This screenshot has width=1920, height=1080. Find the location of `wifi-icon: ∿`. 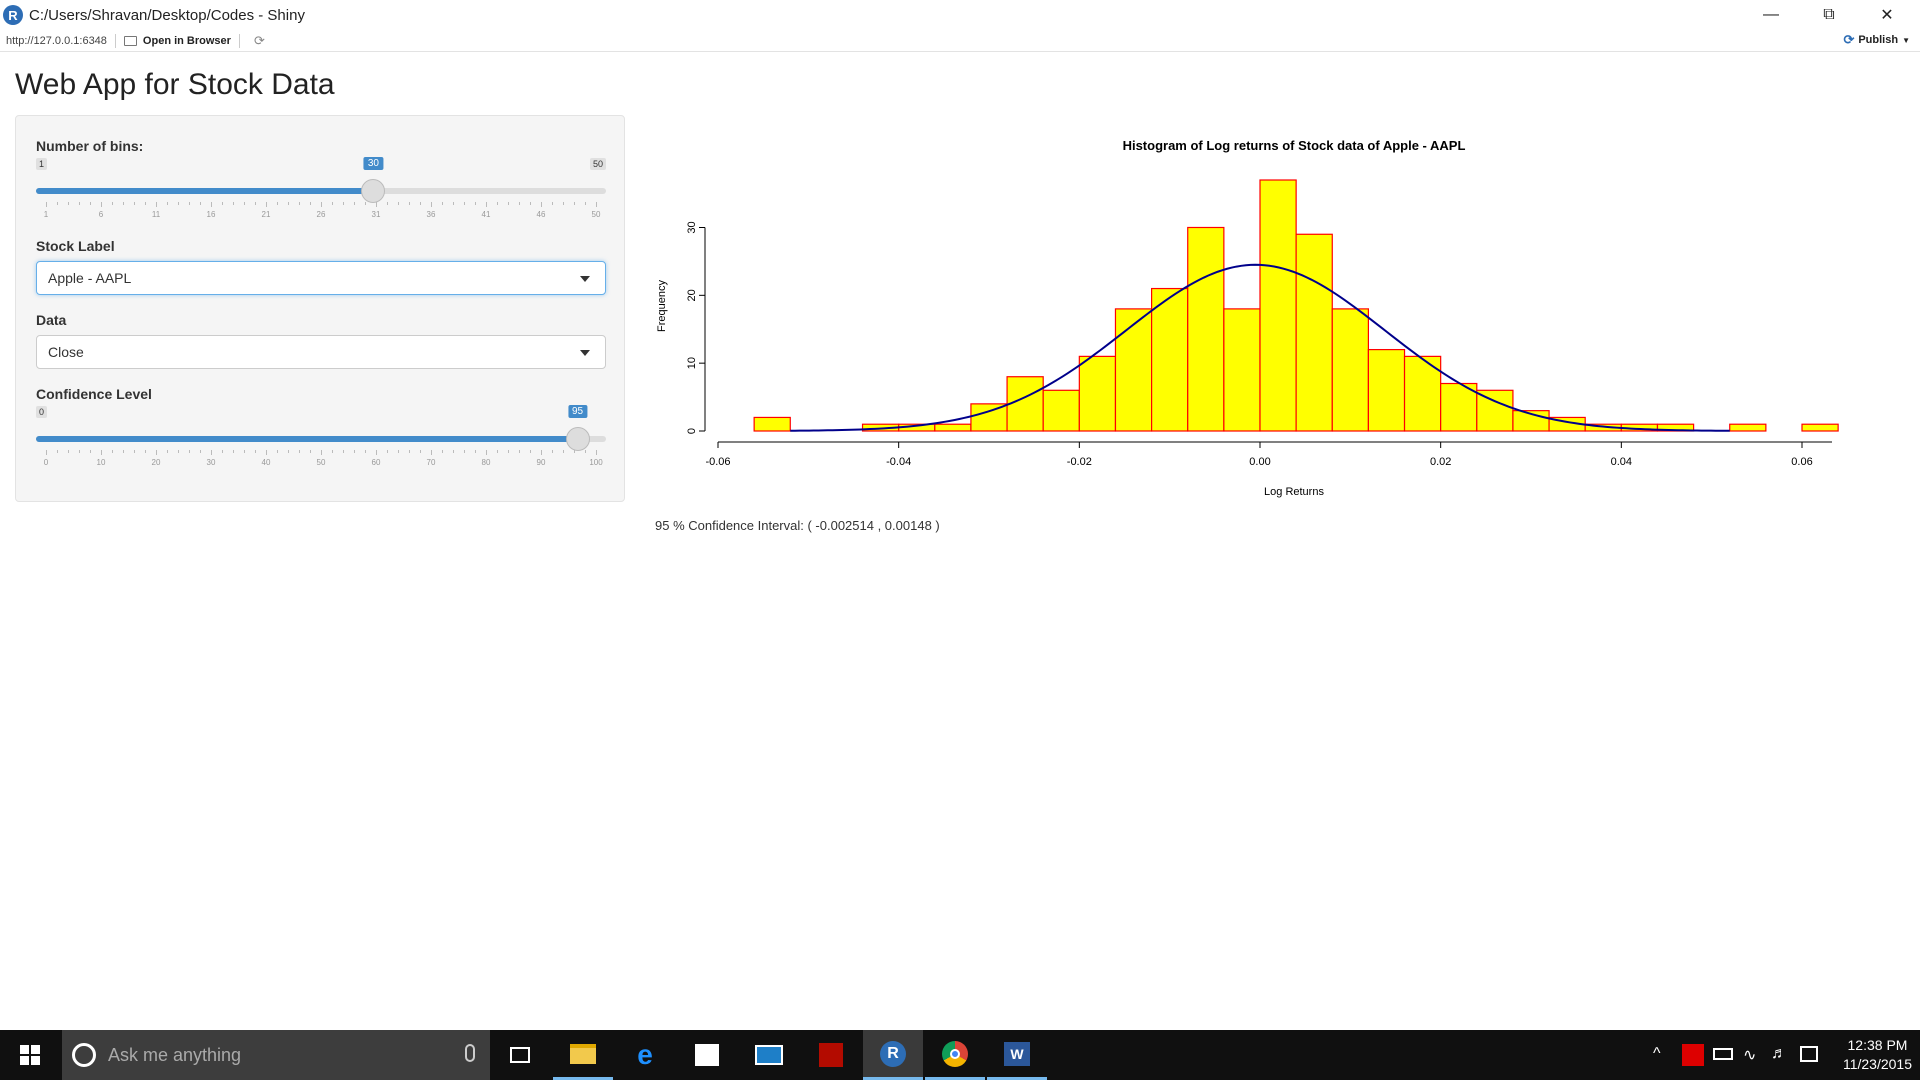

wifi-icon: ∿ is located at coordinates (1750, 1055).